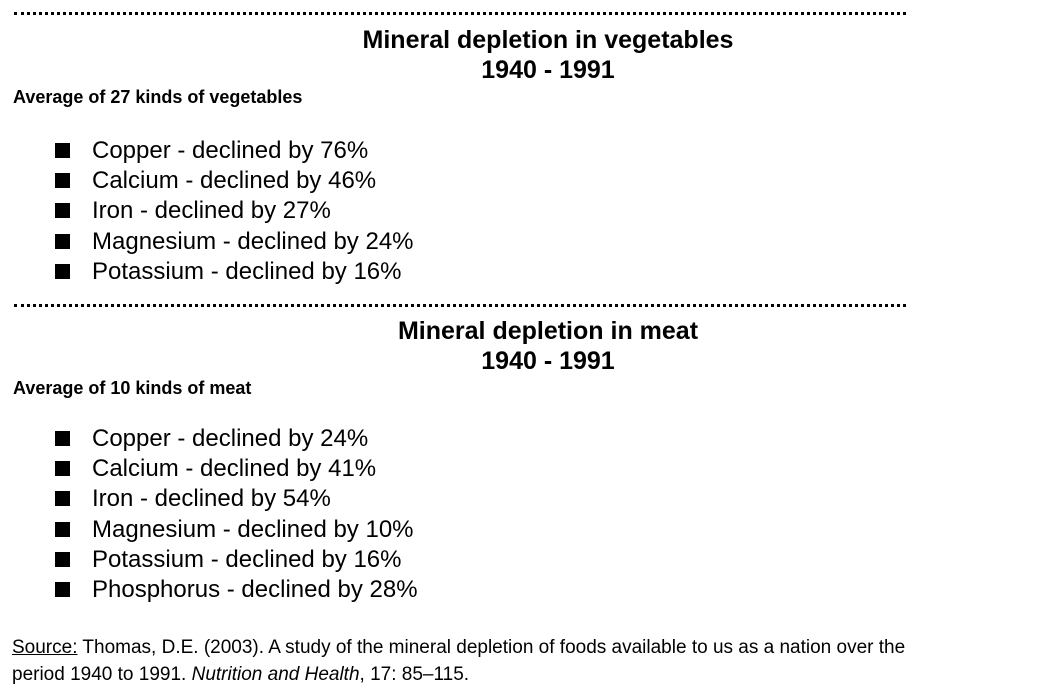 Image resolution: width=1058 pixels, height=695 pixels. I want to click on list-item-text: Iron - declined by 27%, so click(211, 211).